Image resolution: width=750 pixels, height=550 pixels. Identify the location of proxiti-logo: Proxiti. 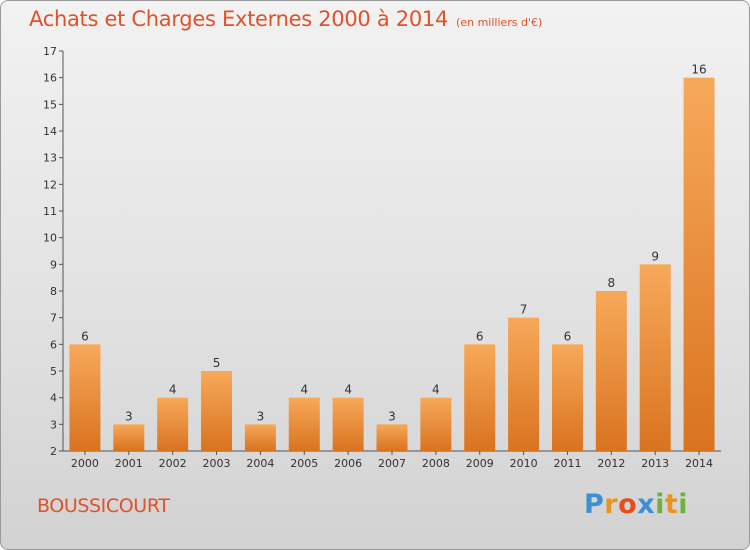
(636, 504).